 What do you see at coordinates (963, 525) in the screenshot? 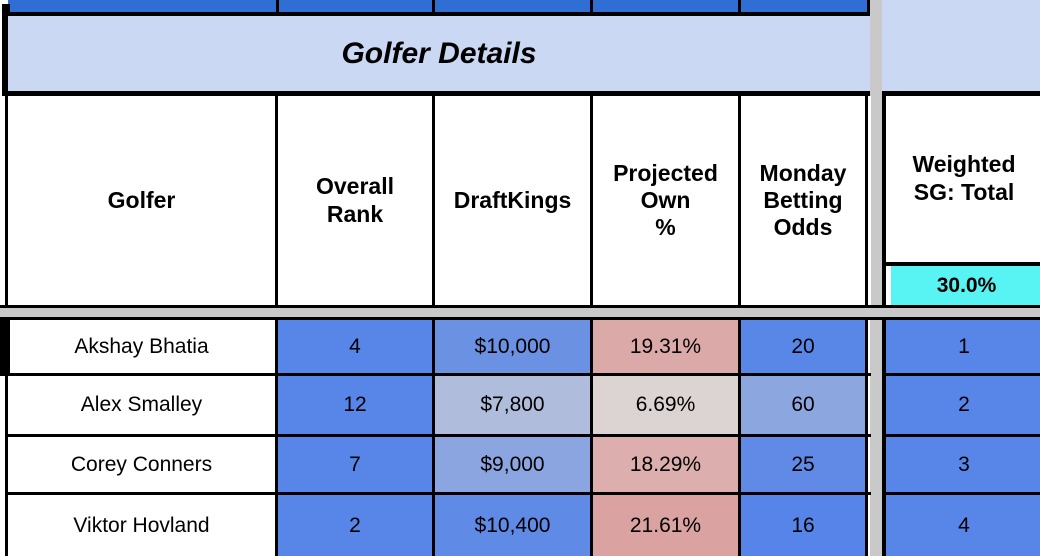
I see `weighted-sg-cell: 4` at bounding box center [963, 525].